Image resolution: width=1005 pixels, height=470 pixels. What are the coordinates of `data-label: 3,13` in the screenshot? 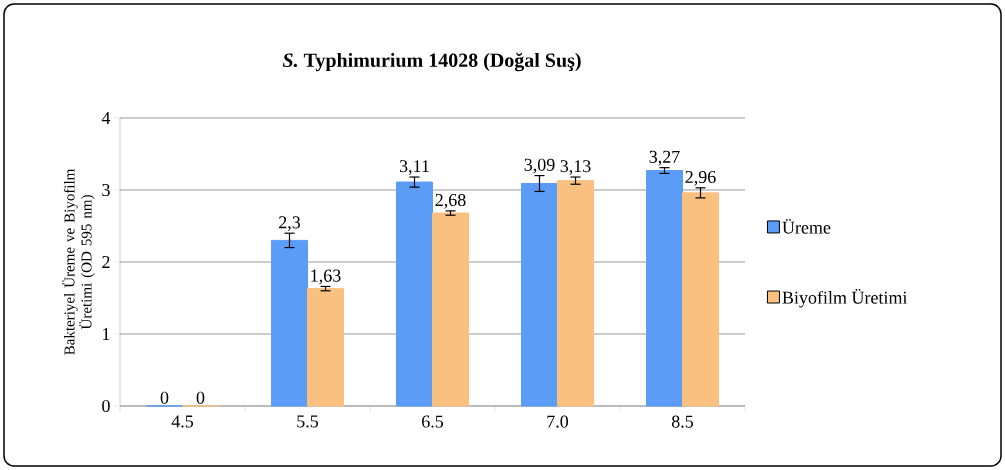 It's located at (575, 167).